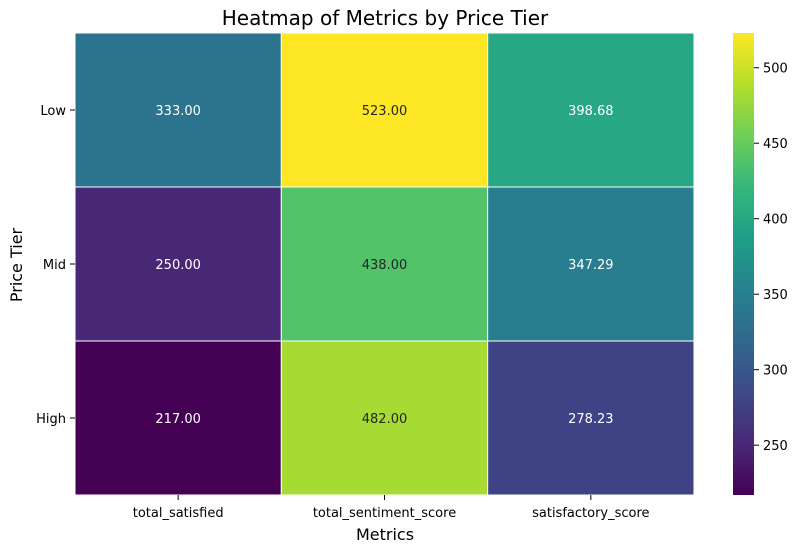  I want to click on colorbar-tick-label: 300, so click(775, 371).